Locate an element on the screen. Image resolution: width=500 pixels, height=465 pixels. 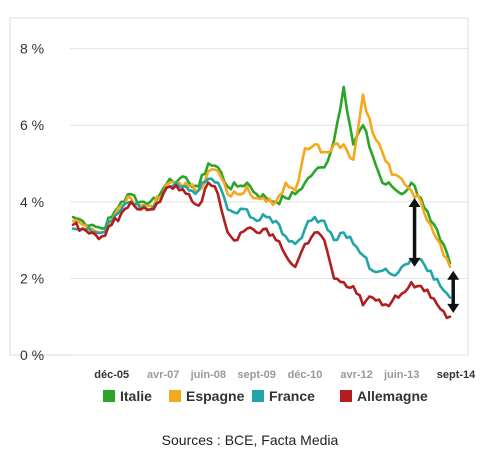
legend-label-italie: Italie is located at coordinates (136, 396).